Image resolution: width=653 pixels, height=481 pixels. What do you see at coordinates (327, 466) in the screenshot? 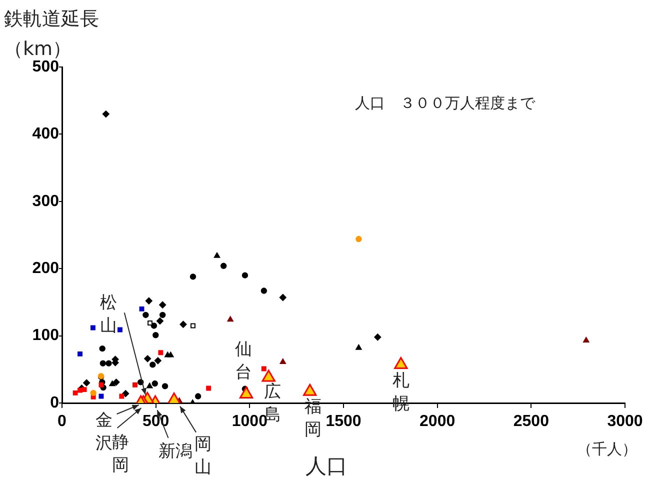
I see `x-axis-title: 人口` at bounding box center [327, 466].